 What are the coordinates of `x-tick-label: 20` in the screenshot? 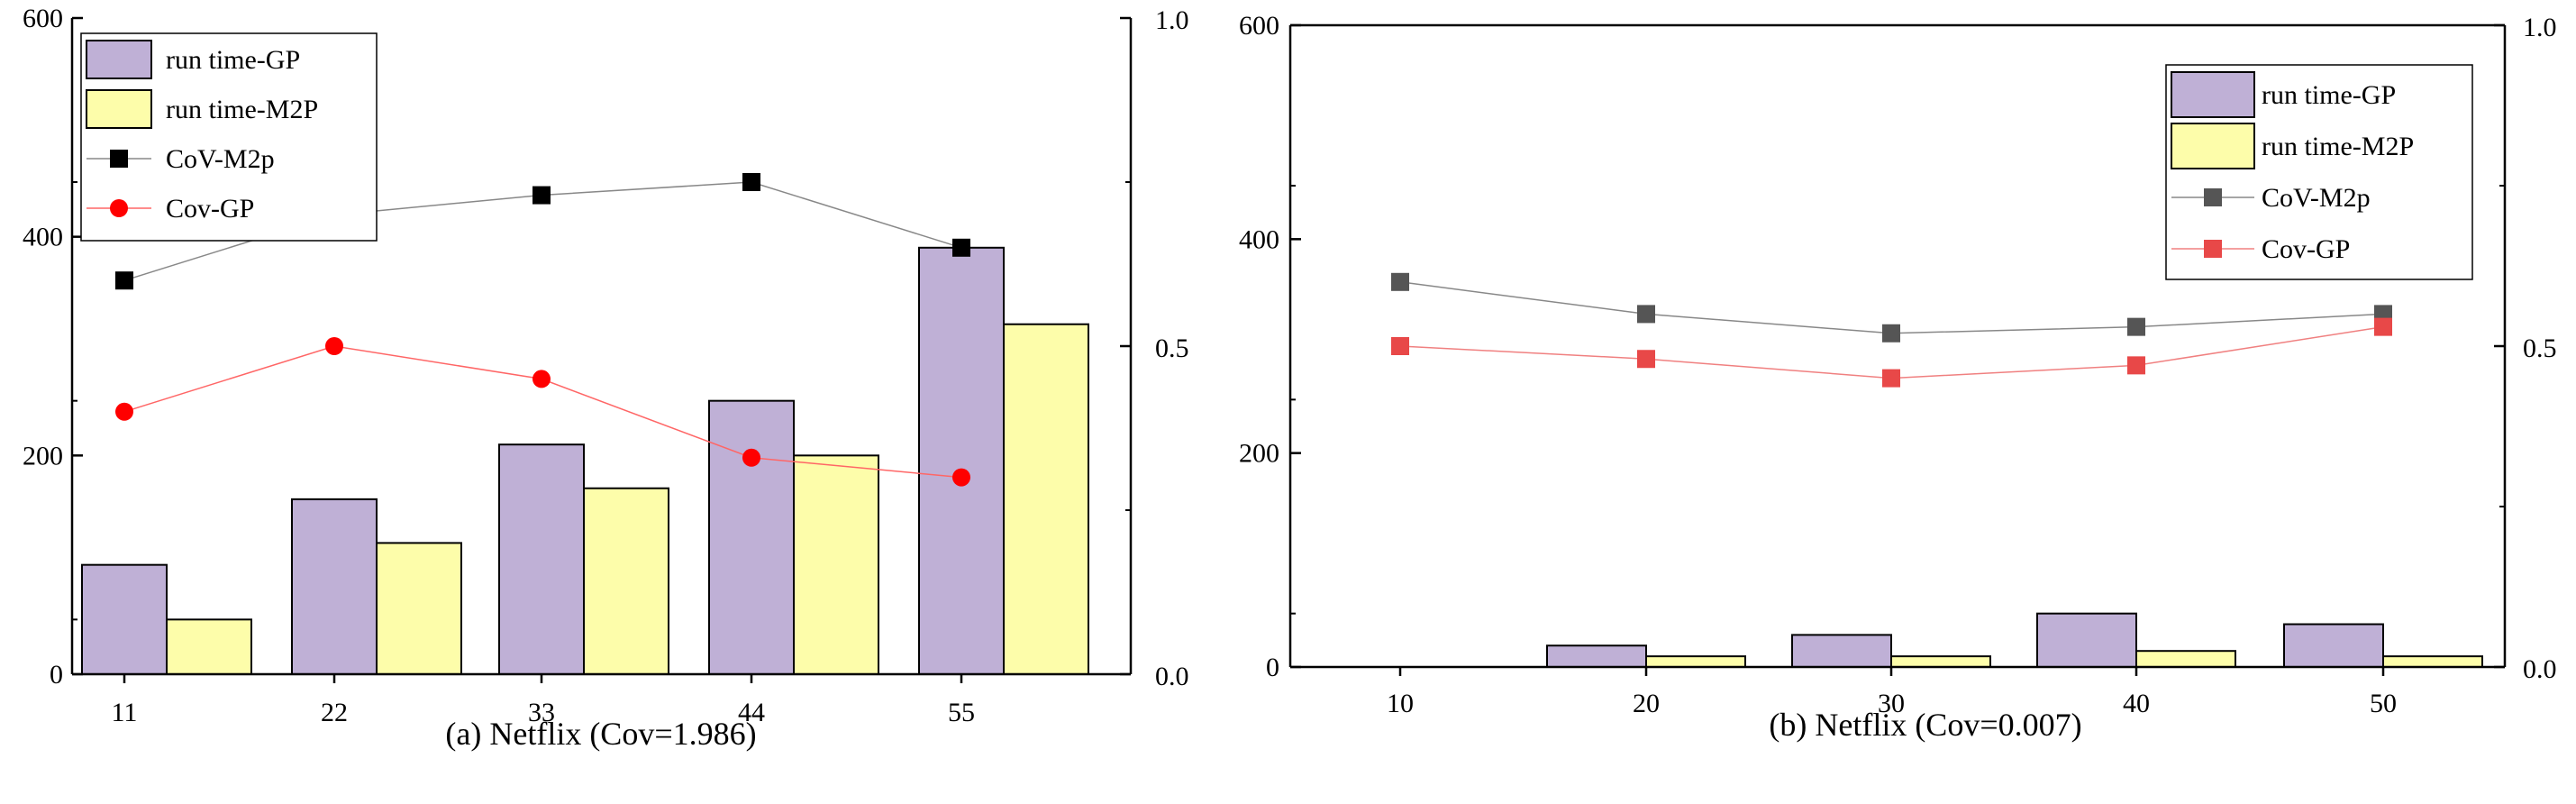 It's located at (1646, 703).